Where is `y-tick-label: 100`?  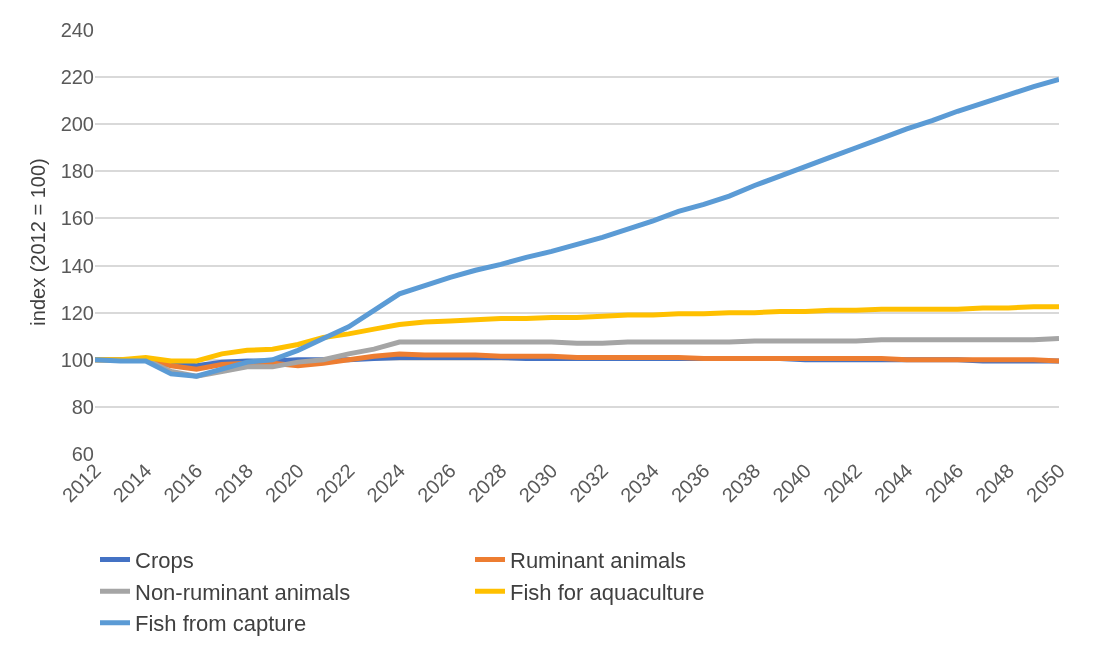 y-tick-label: 100 is located at coordinates (77, 359).